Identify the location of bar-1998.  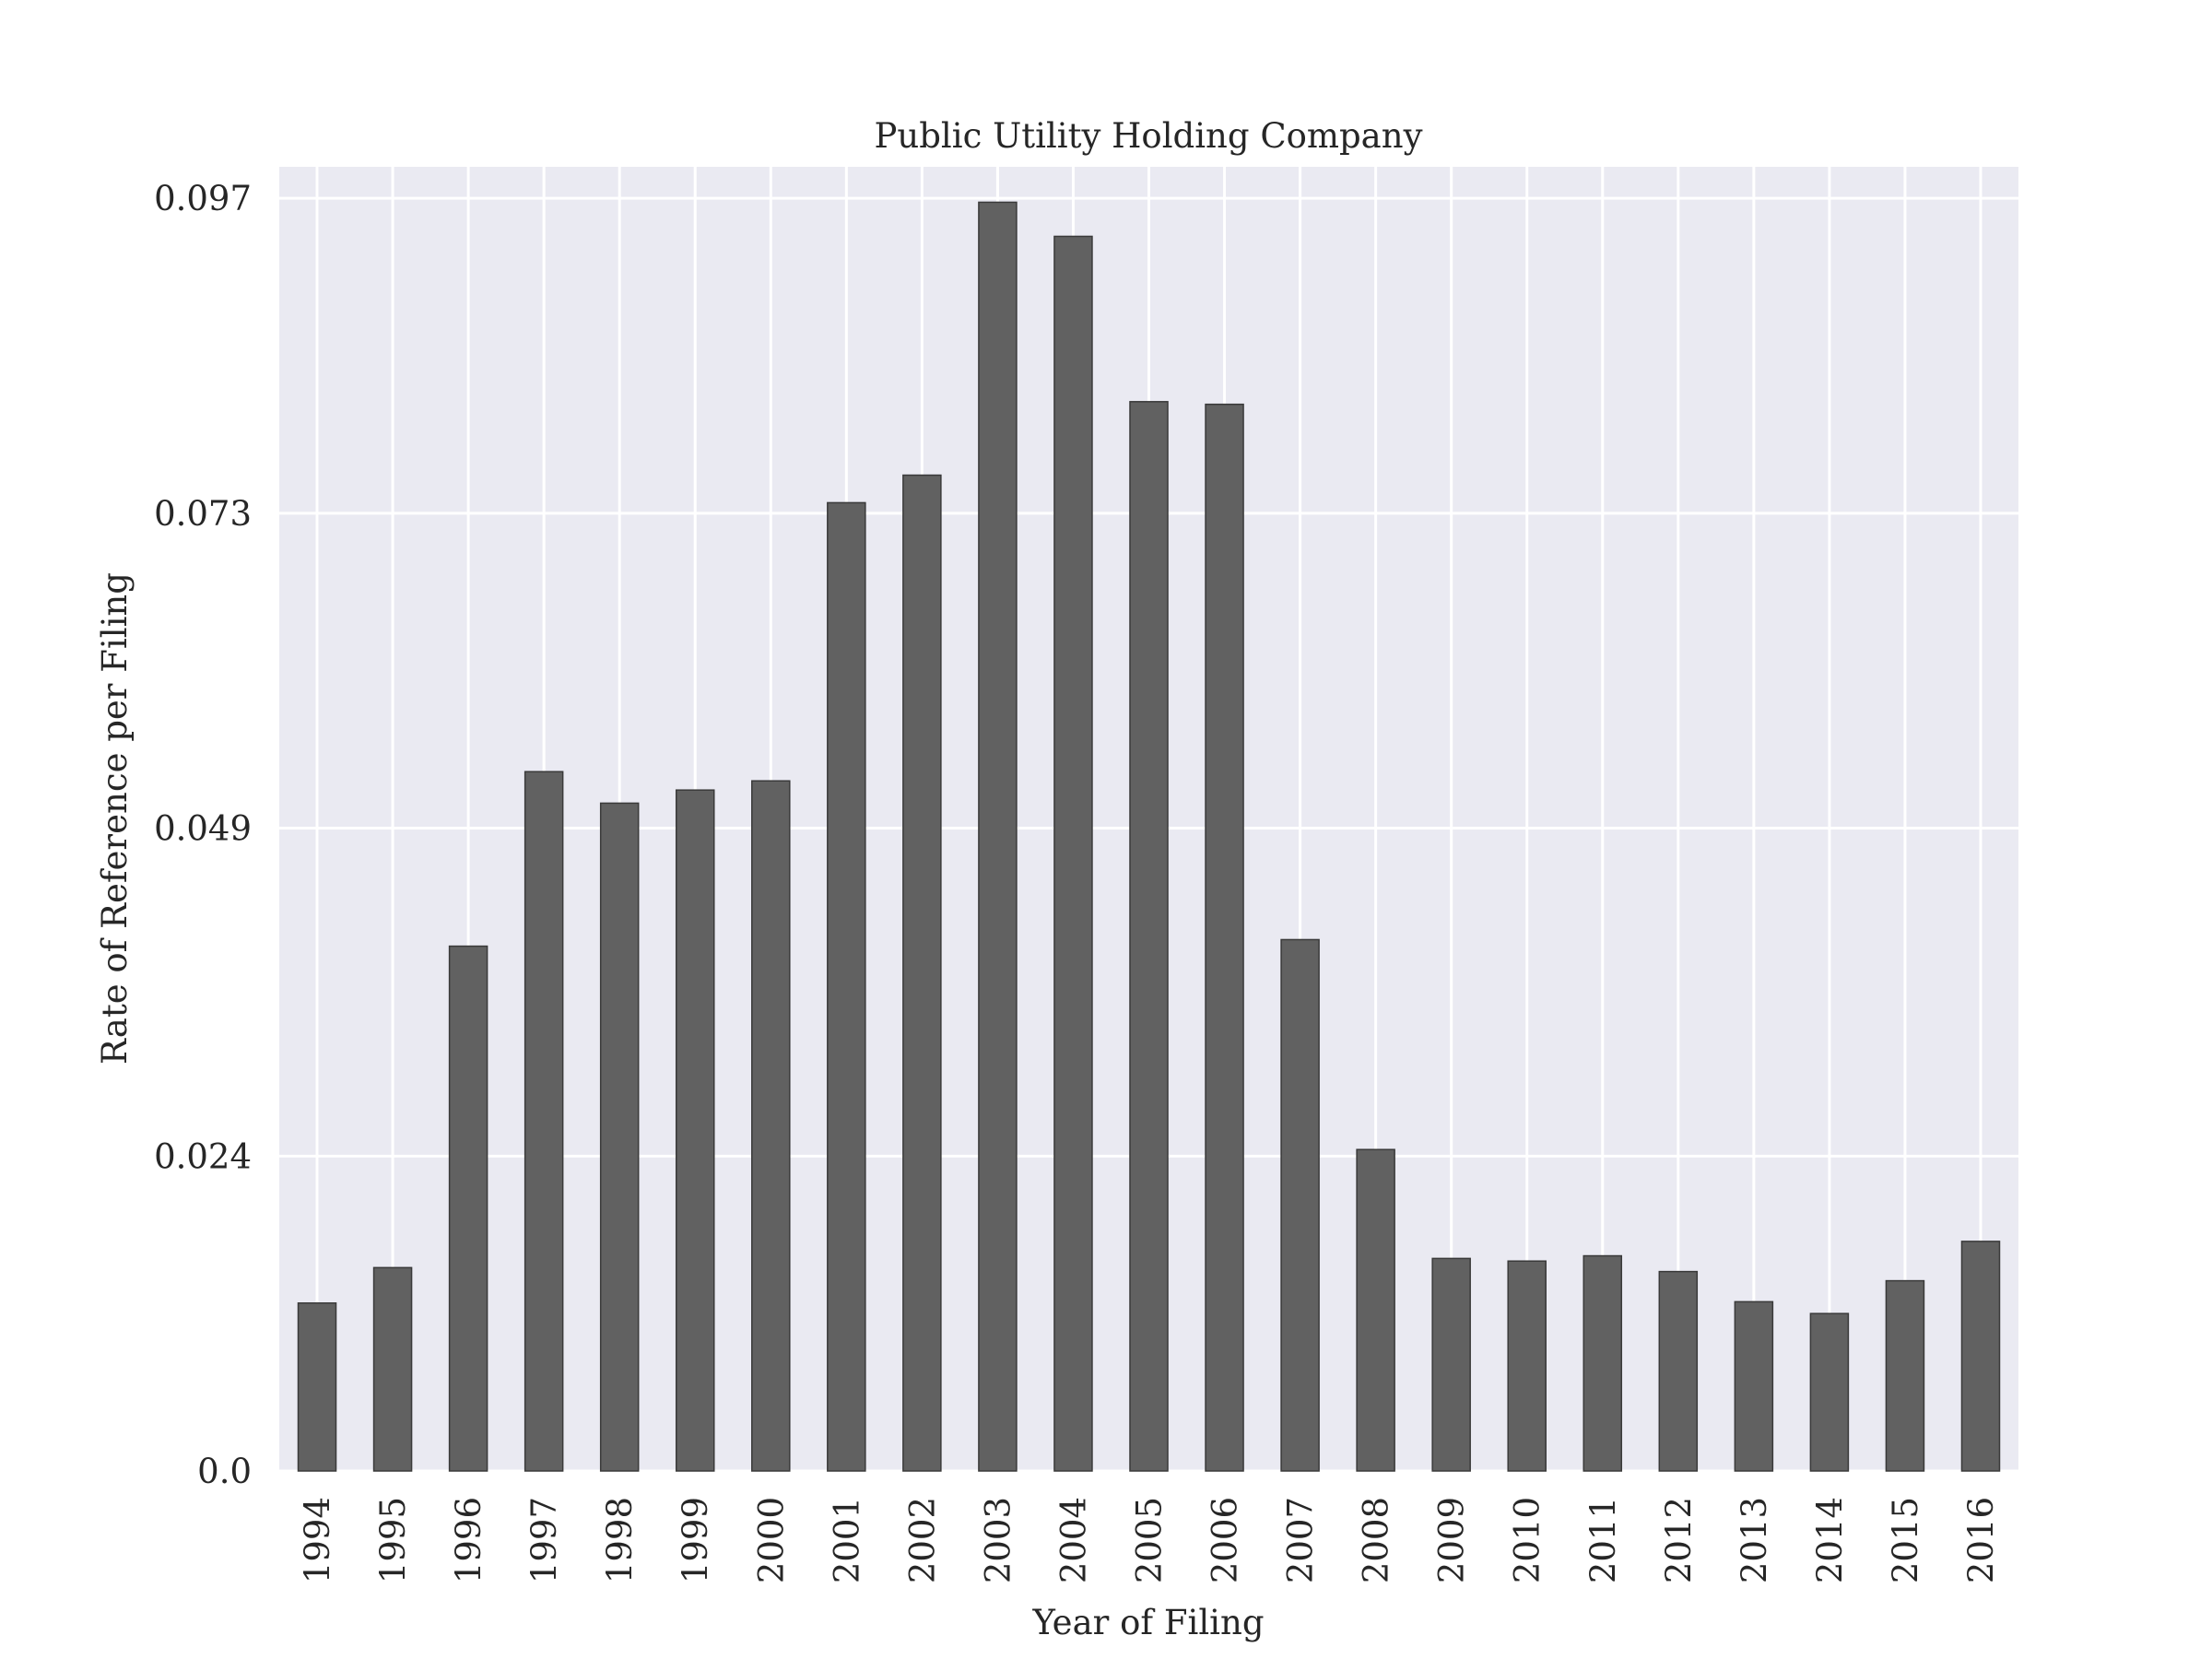
(619, 1137).